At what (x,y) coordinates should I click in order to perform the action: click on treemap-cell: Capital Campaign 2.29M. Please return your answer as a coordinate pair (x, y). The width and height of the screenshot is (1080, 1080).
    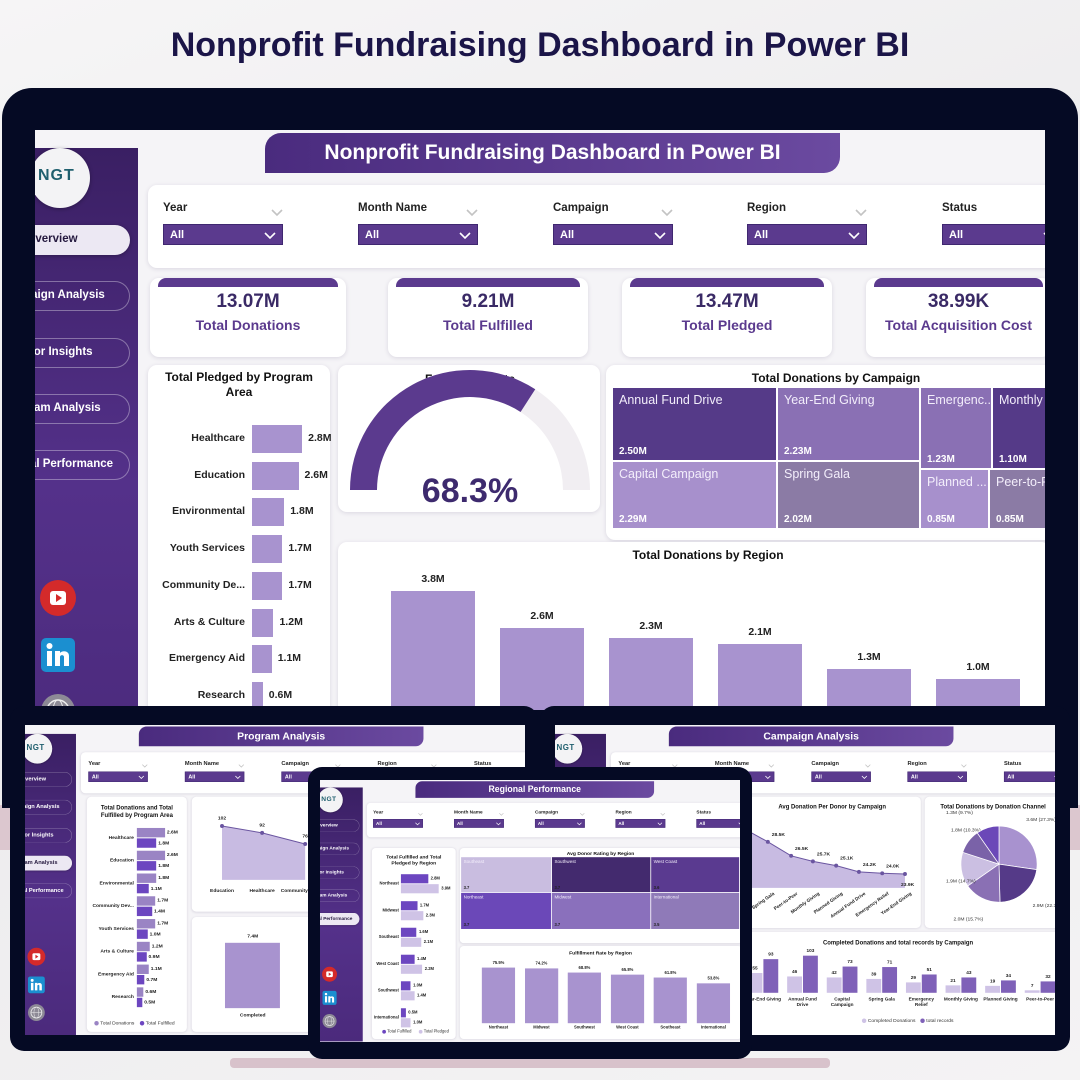
    Looking at the image, I should click on (694, 495).